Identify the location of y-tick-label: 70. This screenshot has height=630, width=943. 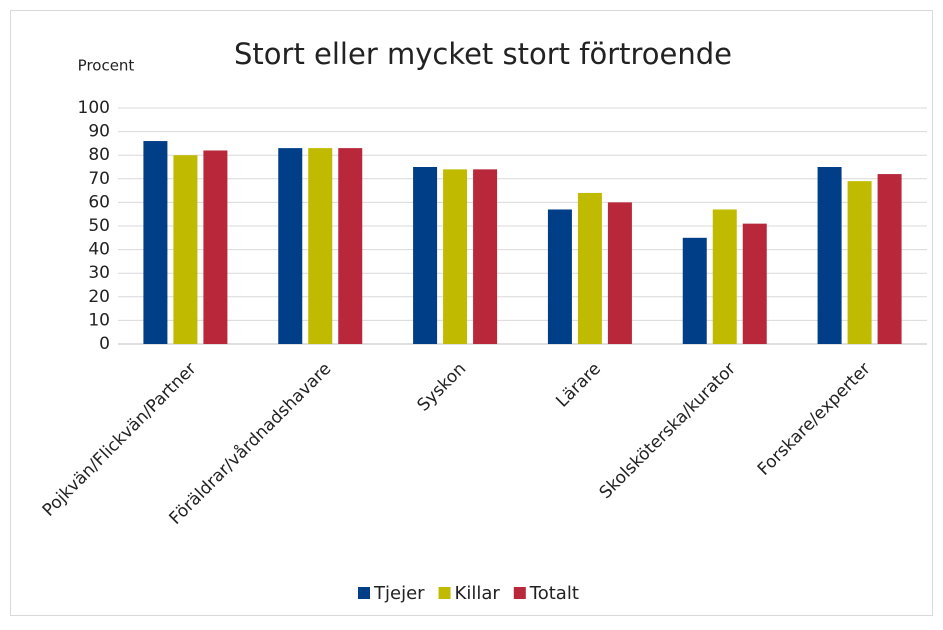
(99, 179).